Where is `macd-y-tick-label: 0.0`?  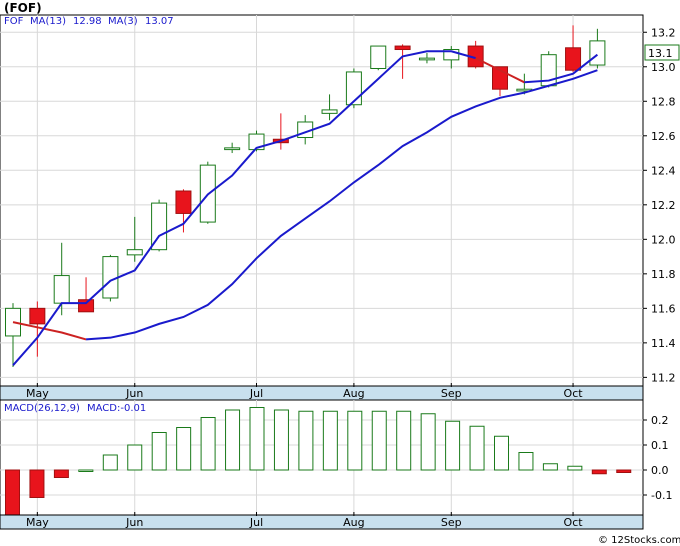
macd-y-tick-label: 0.0 is located at coordinates (660, 470).